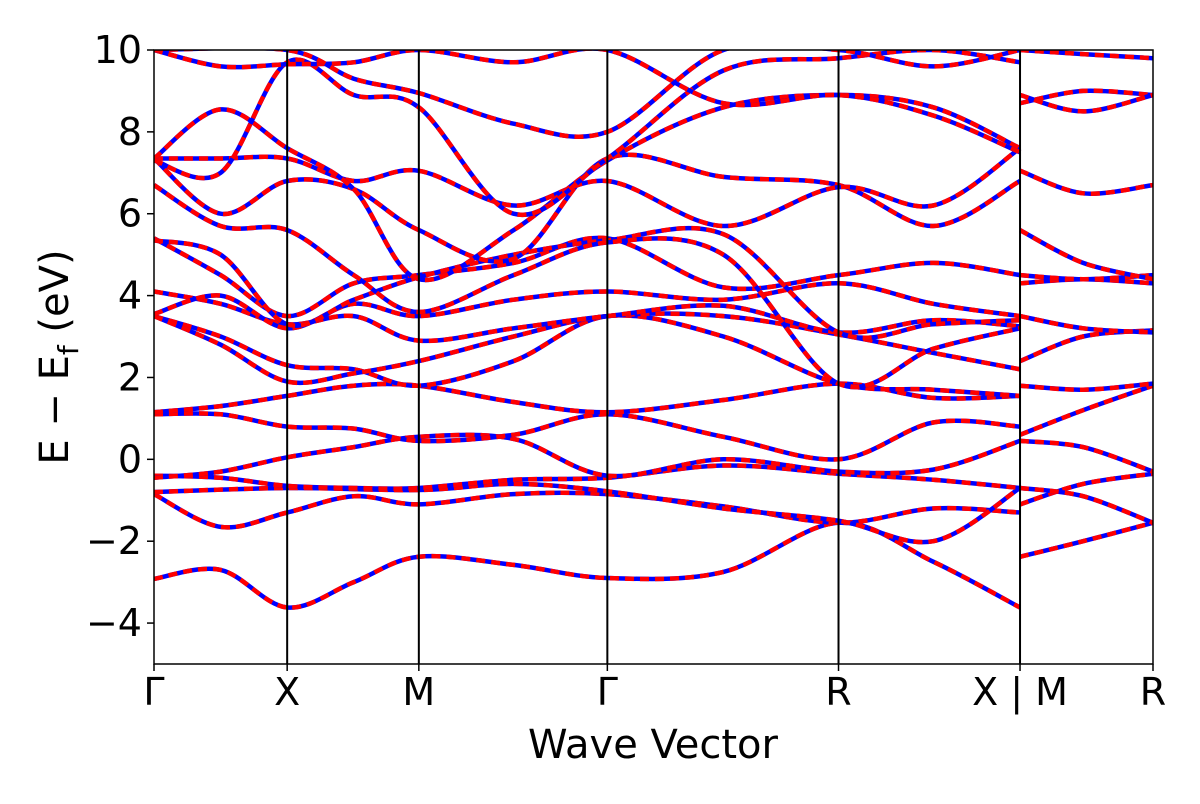 The width and height of the screenshot is (1200, 804). What do you see at coordinates (114, 623) in the screenshot?
I see `y-tick-label-0: −4` at bounding box center [114, 623].